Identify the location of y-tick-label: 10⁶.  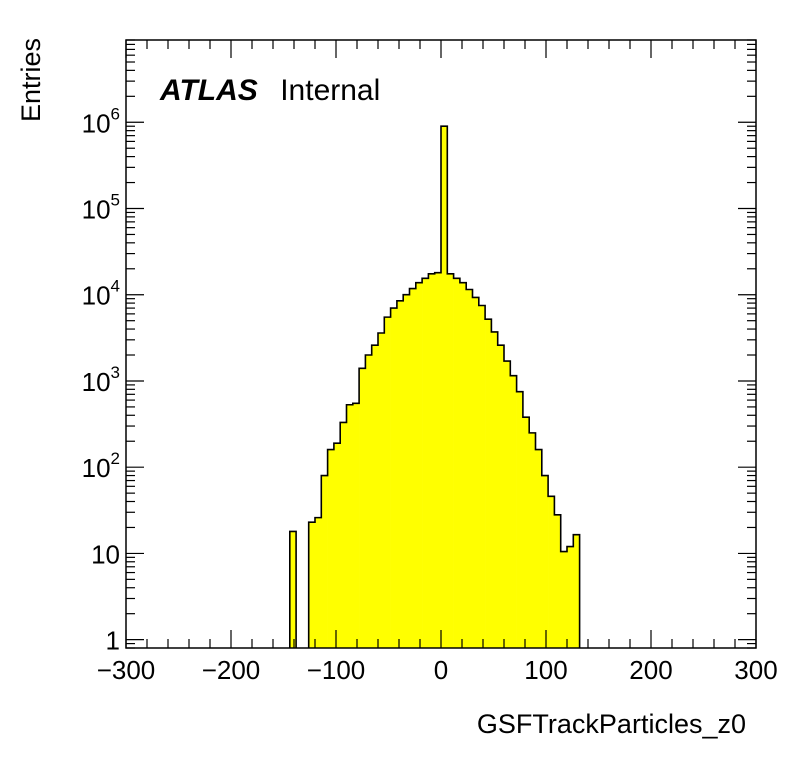
(101, 121).